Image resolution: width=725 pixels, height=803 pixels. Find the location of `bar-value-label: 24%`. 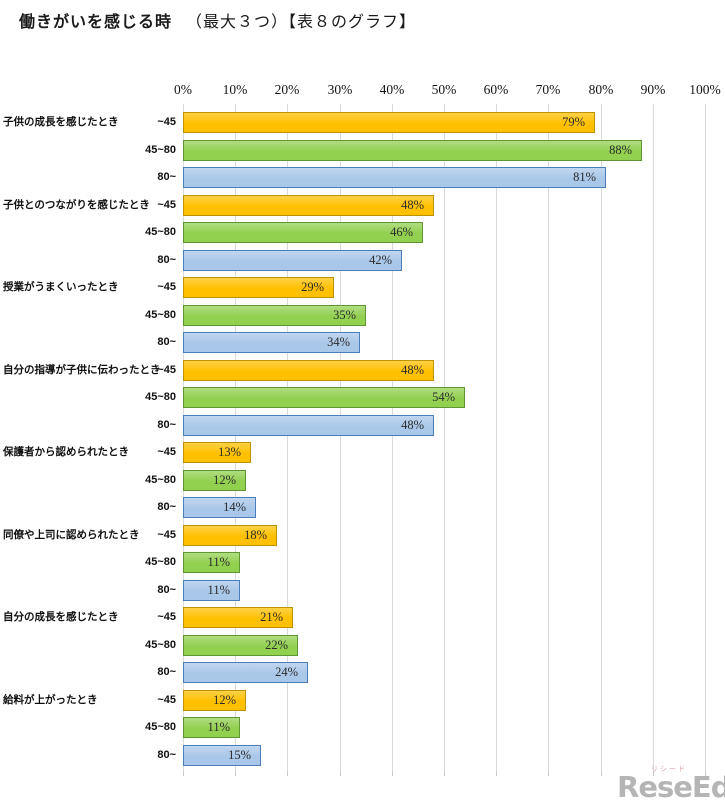

bar-value-label: 24% is located at coordinates (286, 672).